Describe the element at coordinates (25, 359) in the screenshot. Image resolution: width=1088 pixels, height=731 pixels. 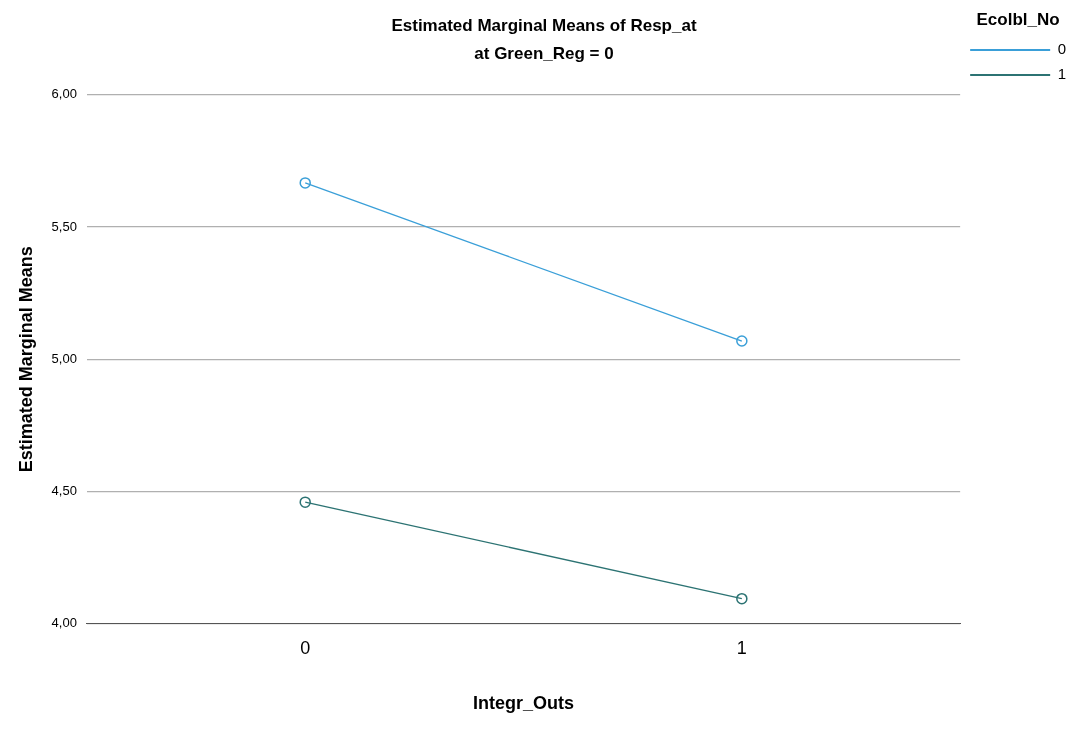
I see `y-axis-title: Estimated Marginal Means` at that location.